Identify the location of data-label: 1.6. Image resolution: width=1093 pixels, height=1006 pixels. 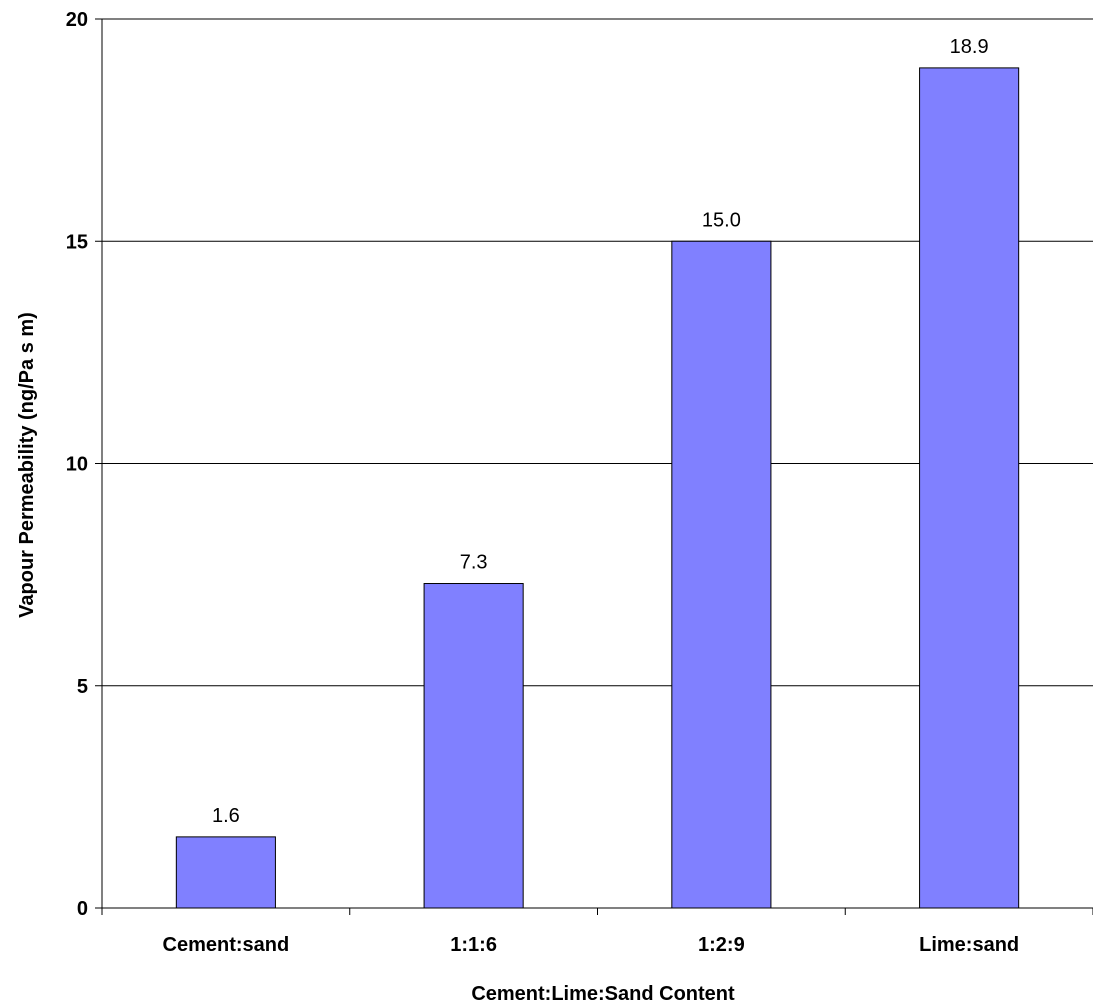
(226, 816).